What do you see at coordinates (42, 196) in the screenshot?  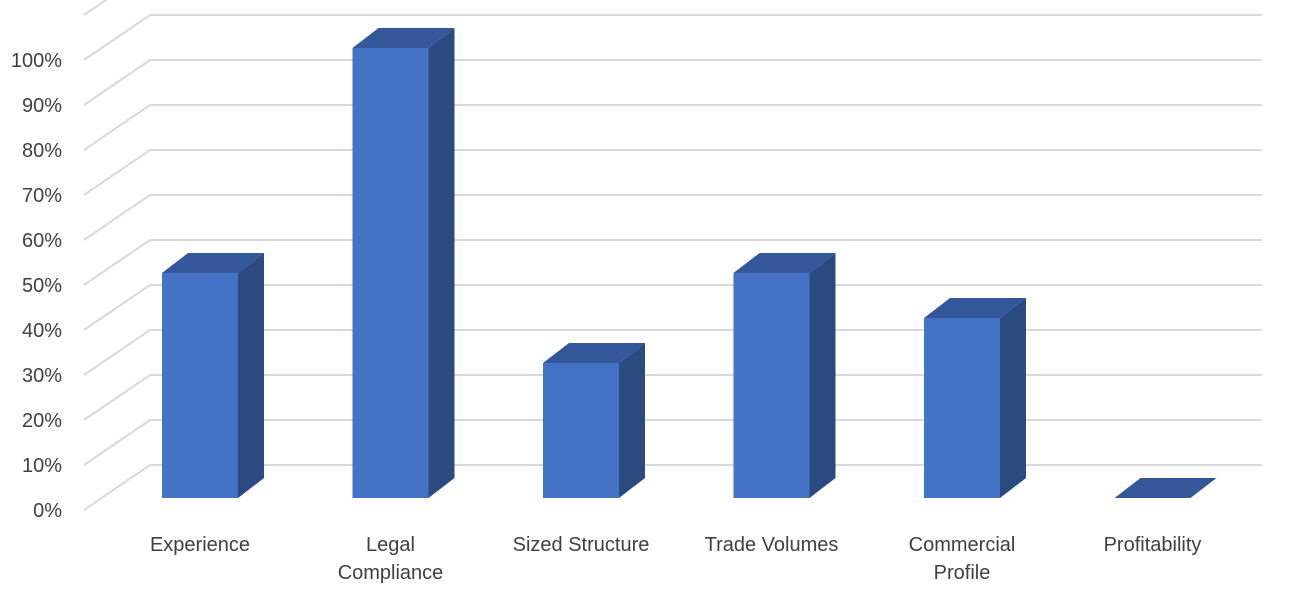 I see `y-tick-label: 70%` at bounding box center [42, 196].